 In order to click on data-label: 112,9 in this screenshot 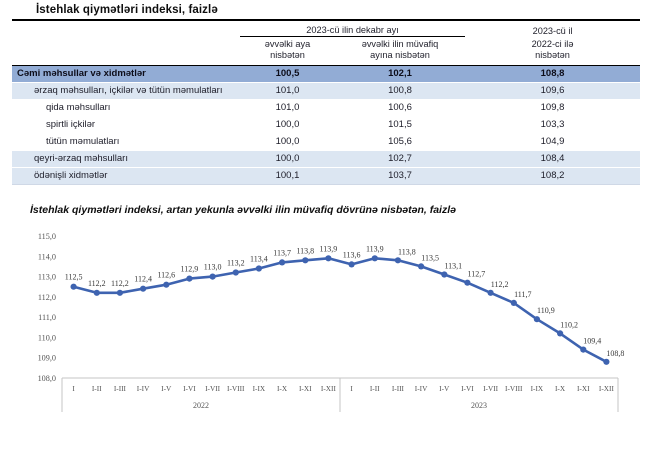, I will do `click(190, 269)`.